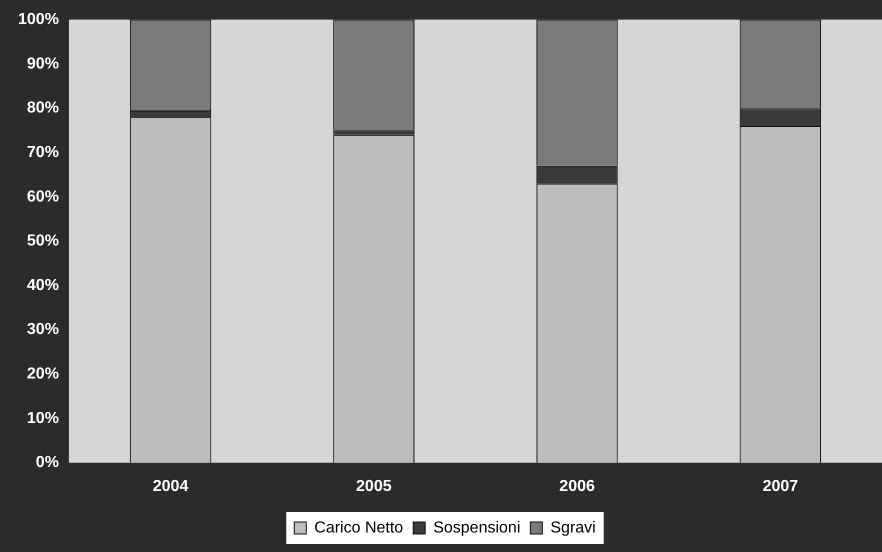 This screenshot has height=552, width=882. I want to click on legend-label: Sospensioni, so click(476, 527).